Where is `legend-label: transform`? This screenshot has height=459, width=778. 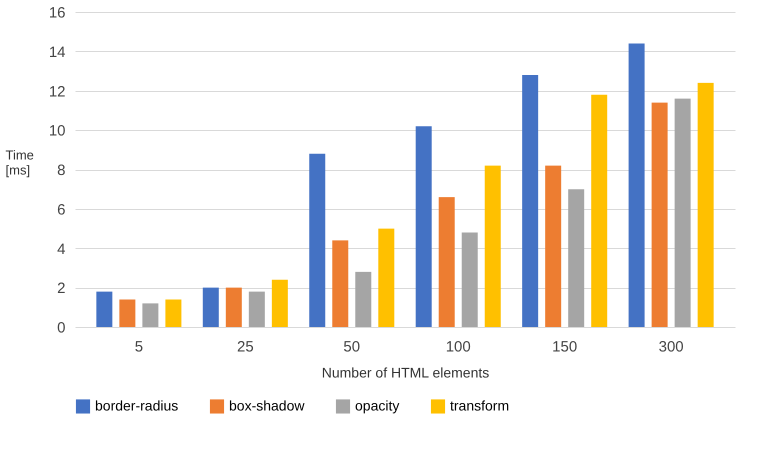
legend-label: transform is located at coordinates (480, 405).